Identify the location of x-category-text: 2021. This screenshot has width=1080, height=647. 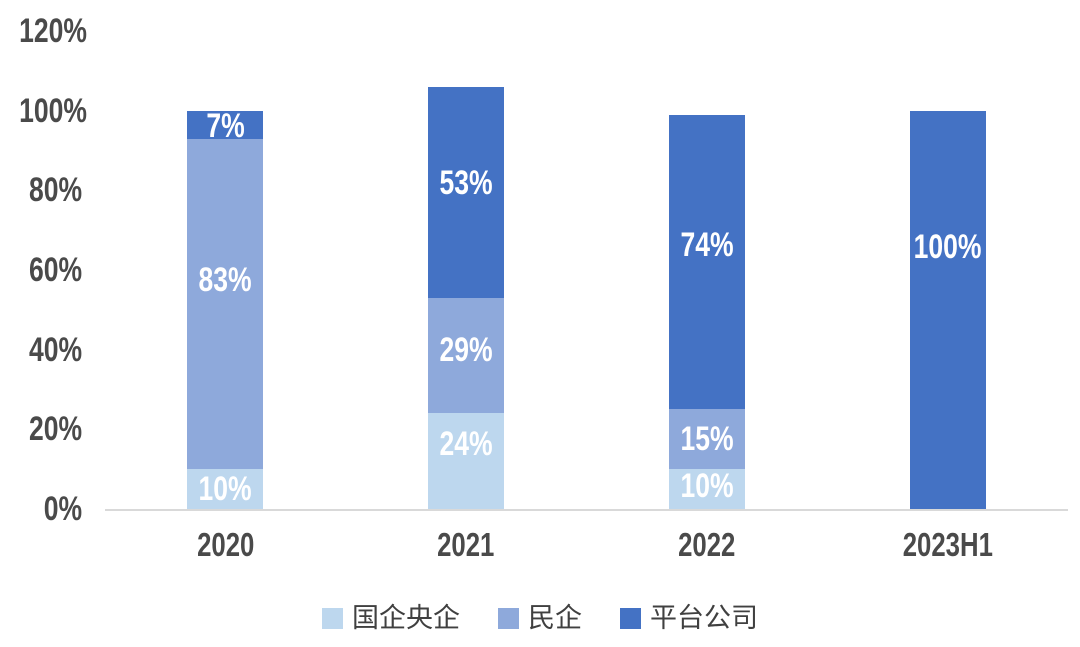
(466, 544).